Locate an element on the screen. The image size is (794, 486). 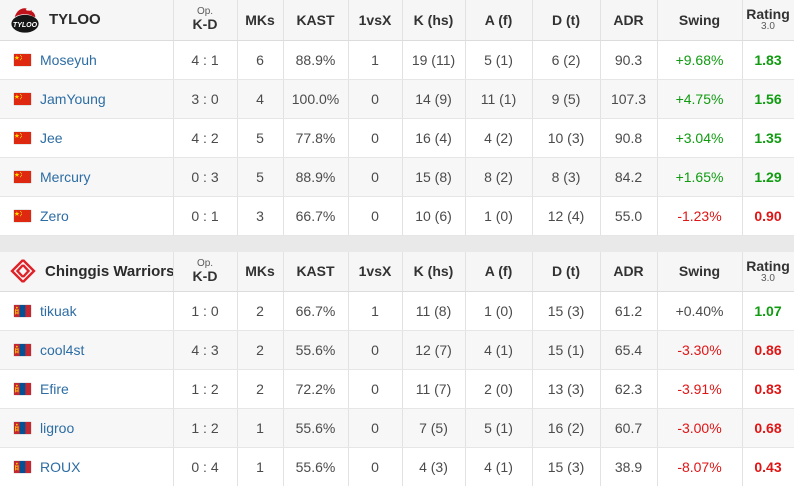
player-name-link: cool4st is located at coordinates (62, 350).